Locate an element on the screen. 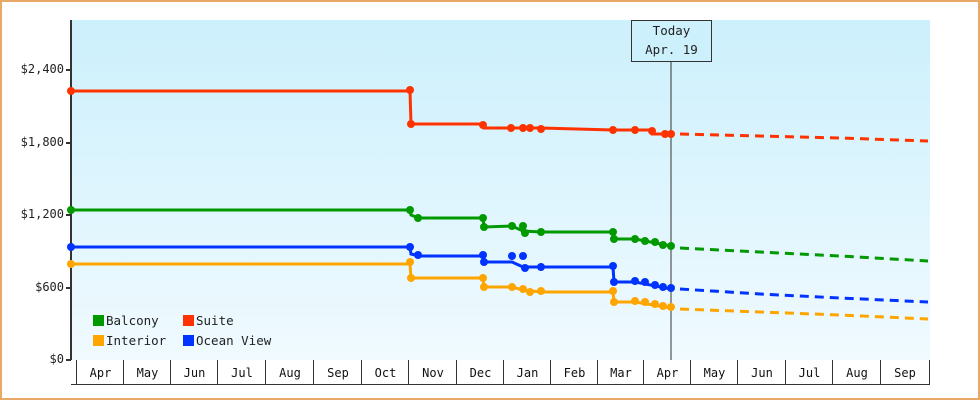 The image size is (980, 400). legend-label-balcony: Balcony is located at coordinates (132, 320).